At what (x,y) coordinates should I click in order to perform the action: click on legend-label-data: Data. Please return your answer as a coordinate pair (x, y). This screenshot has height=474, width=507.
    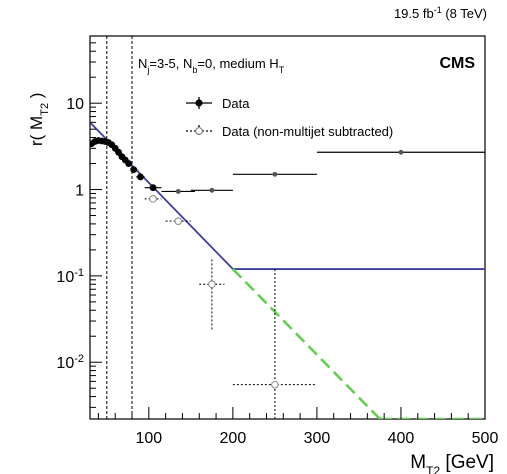
    Looking at the image, I should click on (236, 103).